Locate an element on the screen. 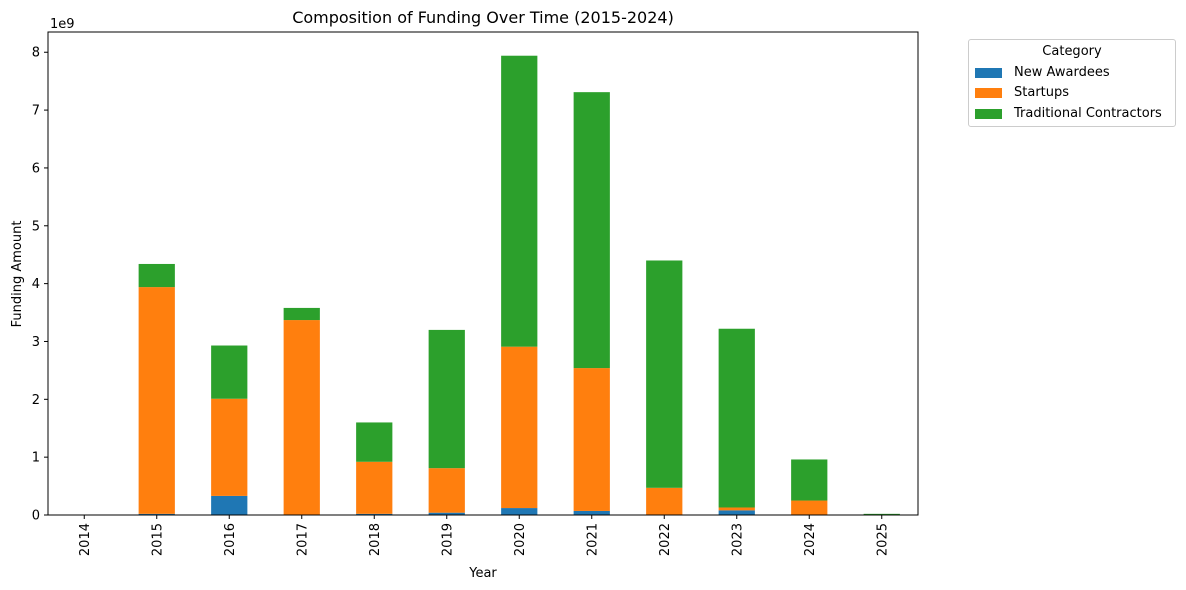 The image size is (1186, 590). y-tick-label-1: 1 is located at coordinates (36, 458).